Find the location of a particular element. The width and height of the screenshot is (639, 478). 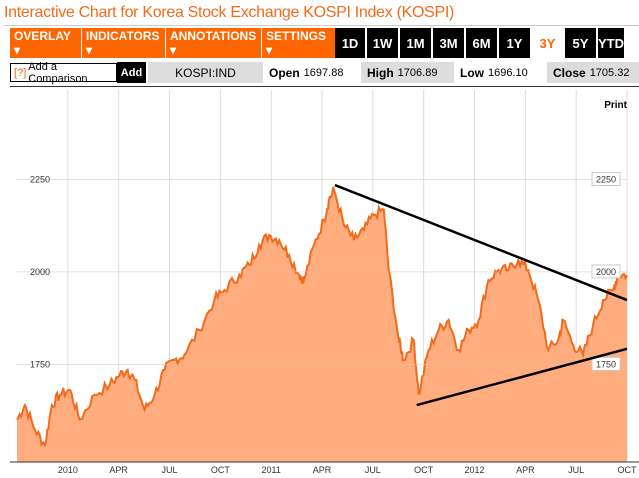

x-tick-label: 2011 is located at coordinates (270, 470).